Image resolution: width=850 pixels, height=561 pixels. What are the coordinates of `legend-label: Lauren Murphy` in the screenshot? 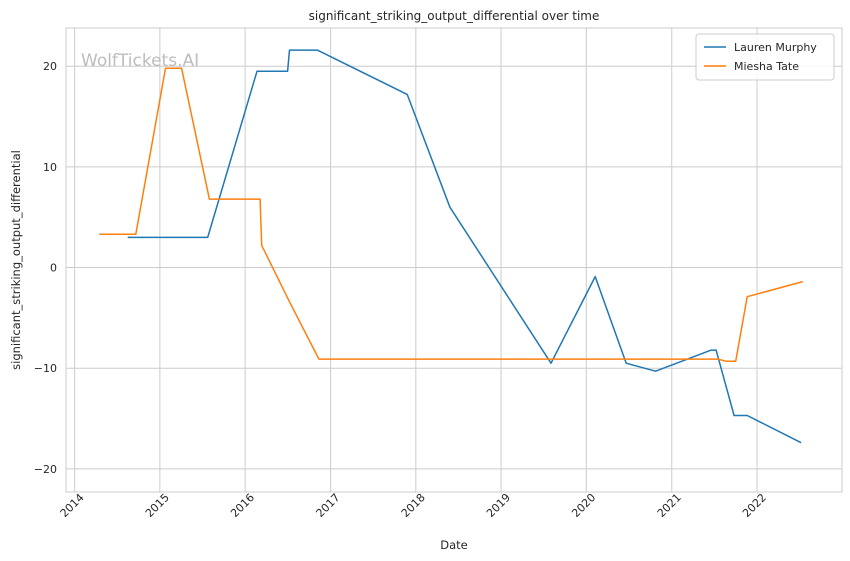 It's located at (775, 47).